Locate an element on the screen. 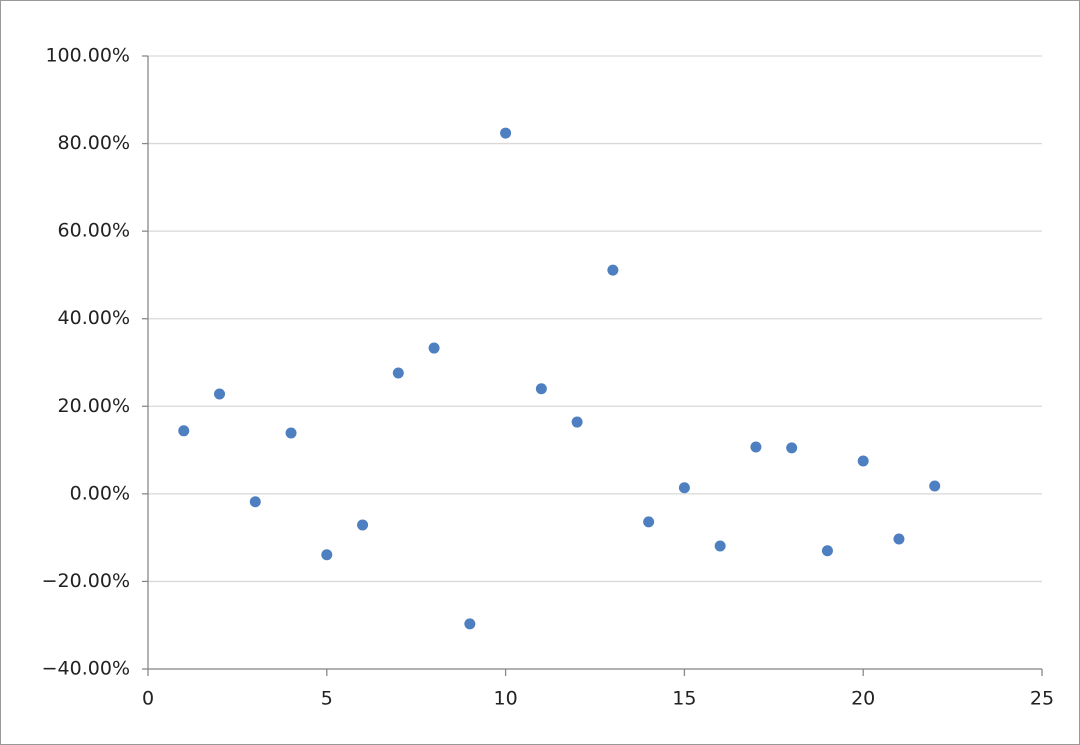 The width and height of the screenshot is (1080, 745). y-tick-label: 100.00% is located at coordinates (87, 56).